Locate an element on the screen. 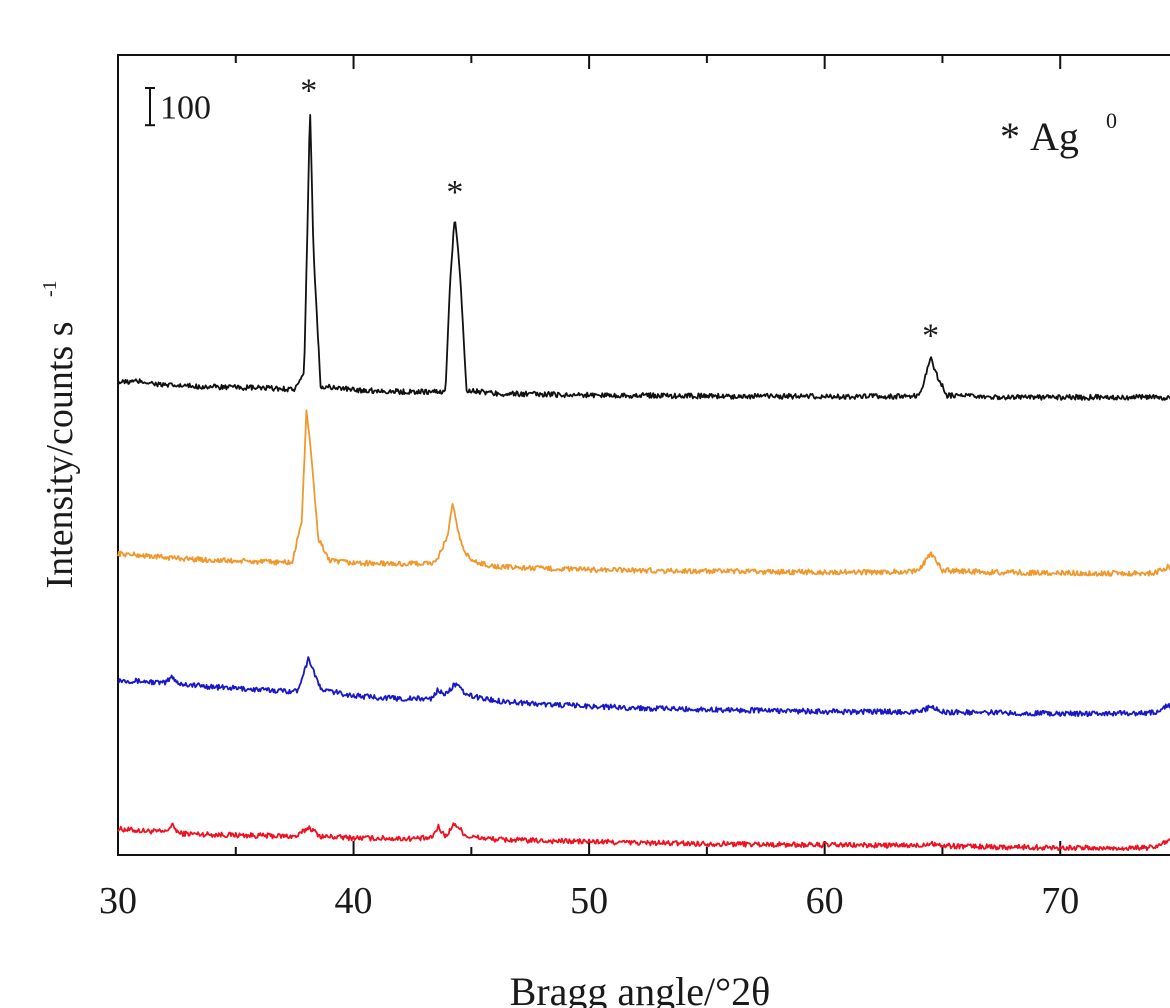 This screenshot has width=1170, height=1008. legend: * Ag 0 is located at coordinates (1058, 133).